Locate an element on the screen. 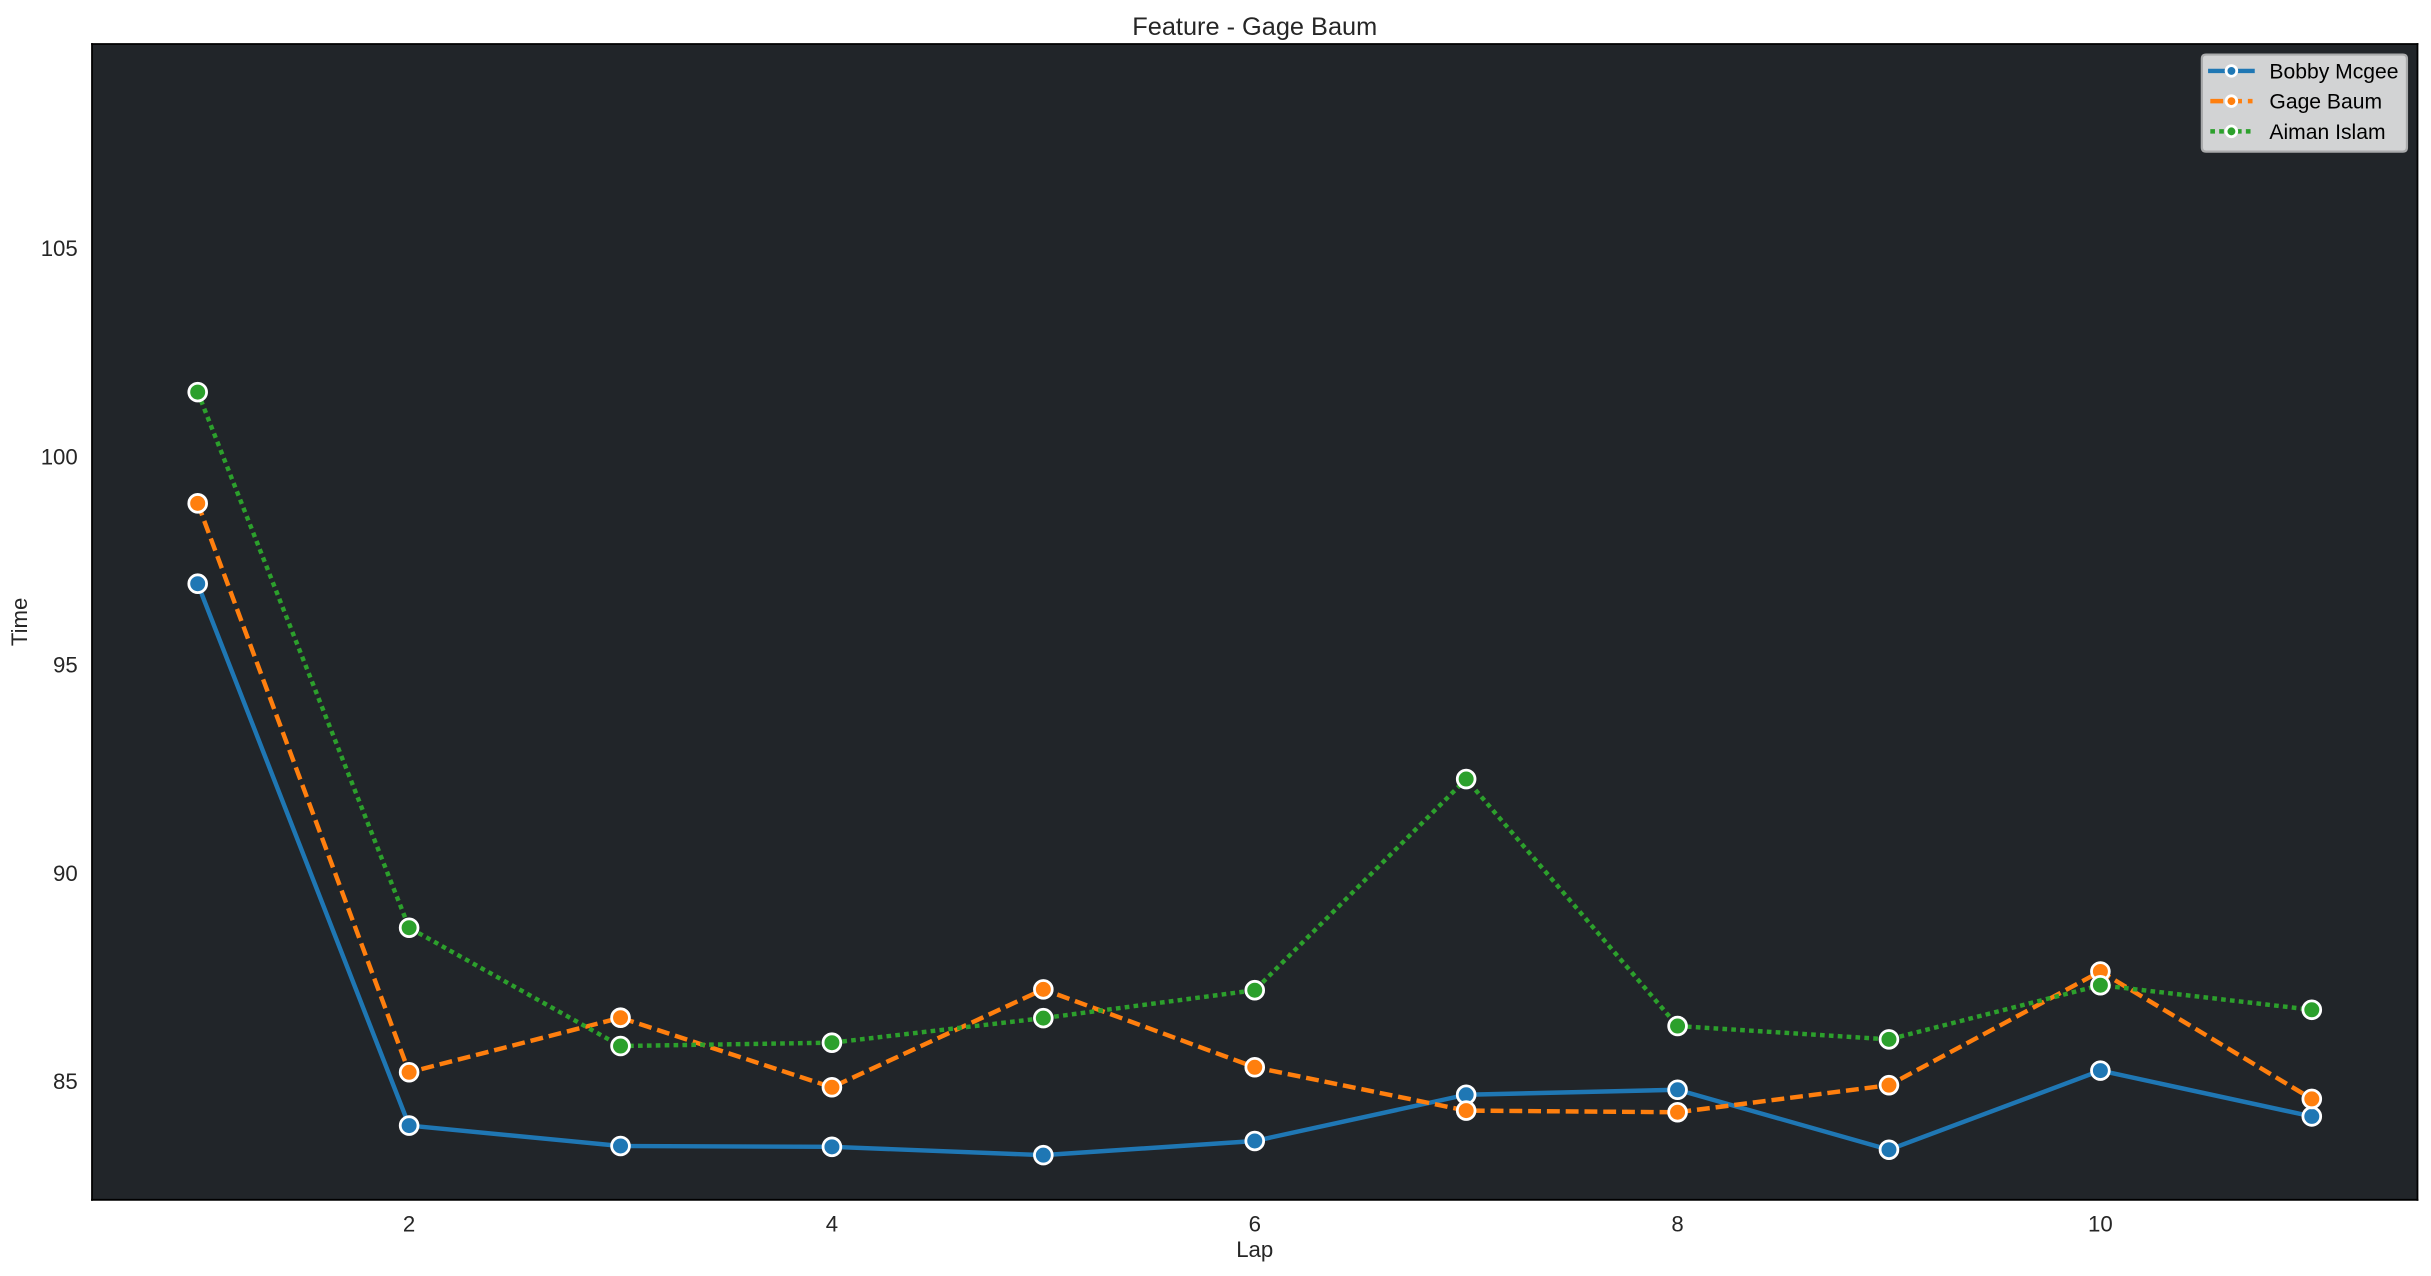 This screenshot has width=2431, height=1276. svg-text: Feature - Gage Baum is located at coordinates (1254, 27).